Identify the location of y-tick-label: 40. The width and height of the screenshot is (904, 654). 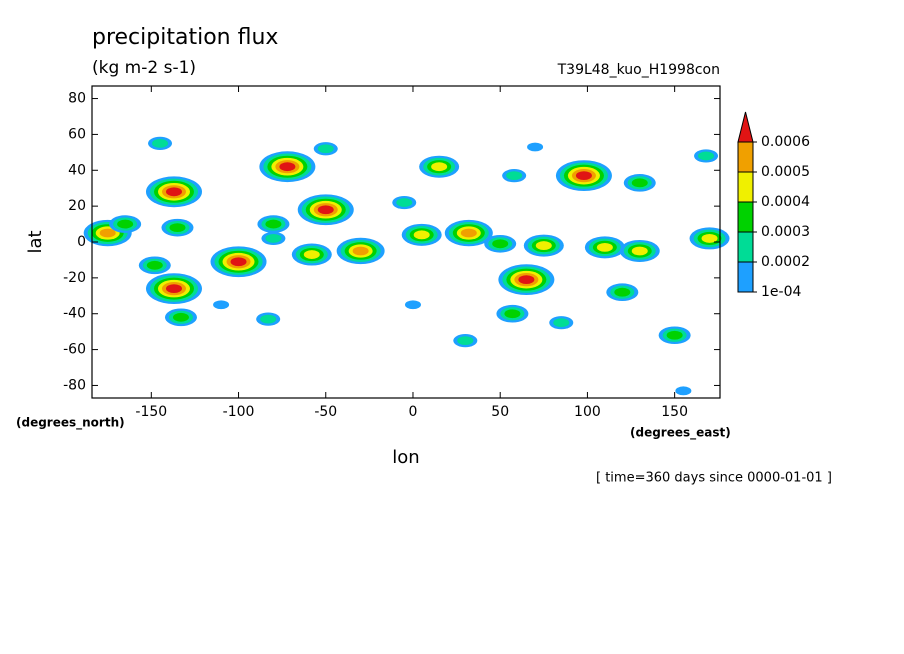
(77, 170).